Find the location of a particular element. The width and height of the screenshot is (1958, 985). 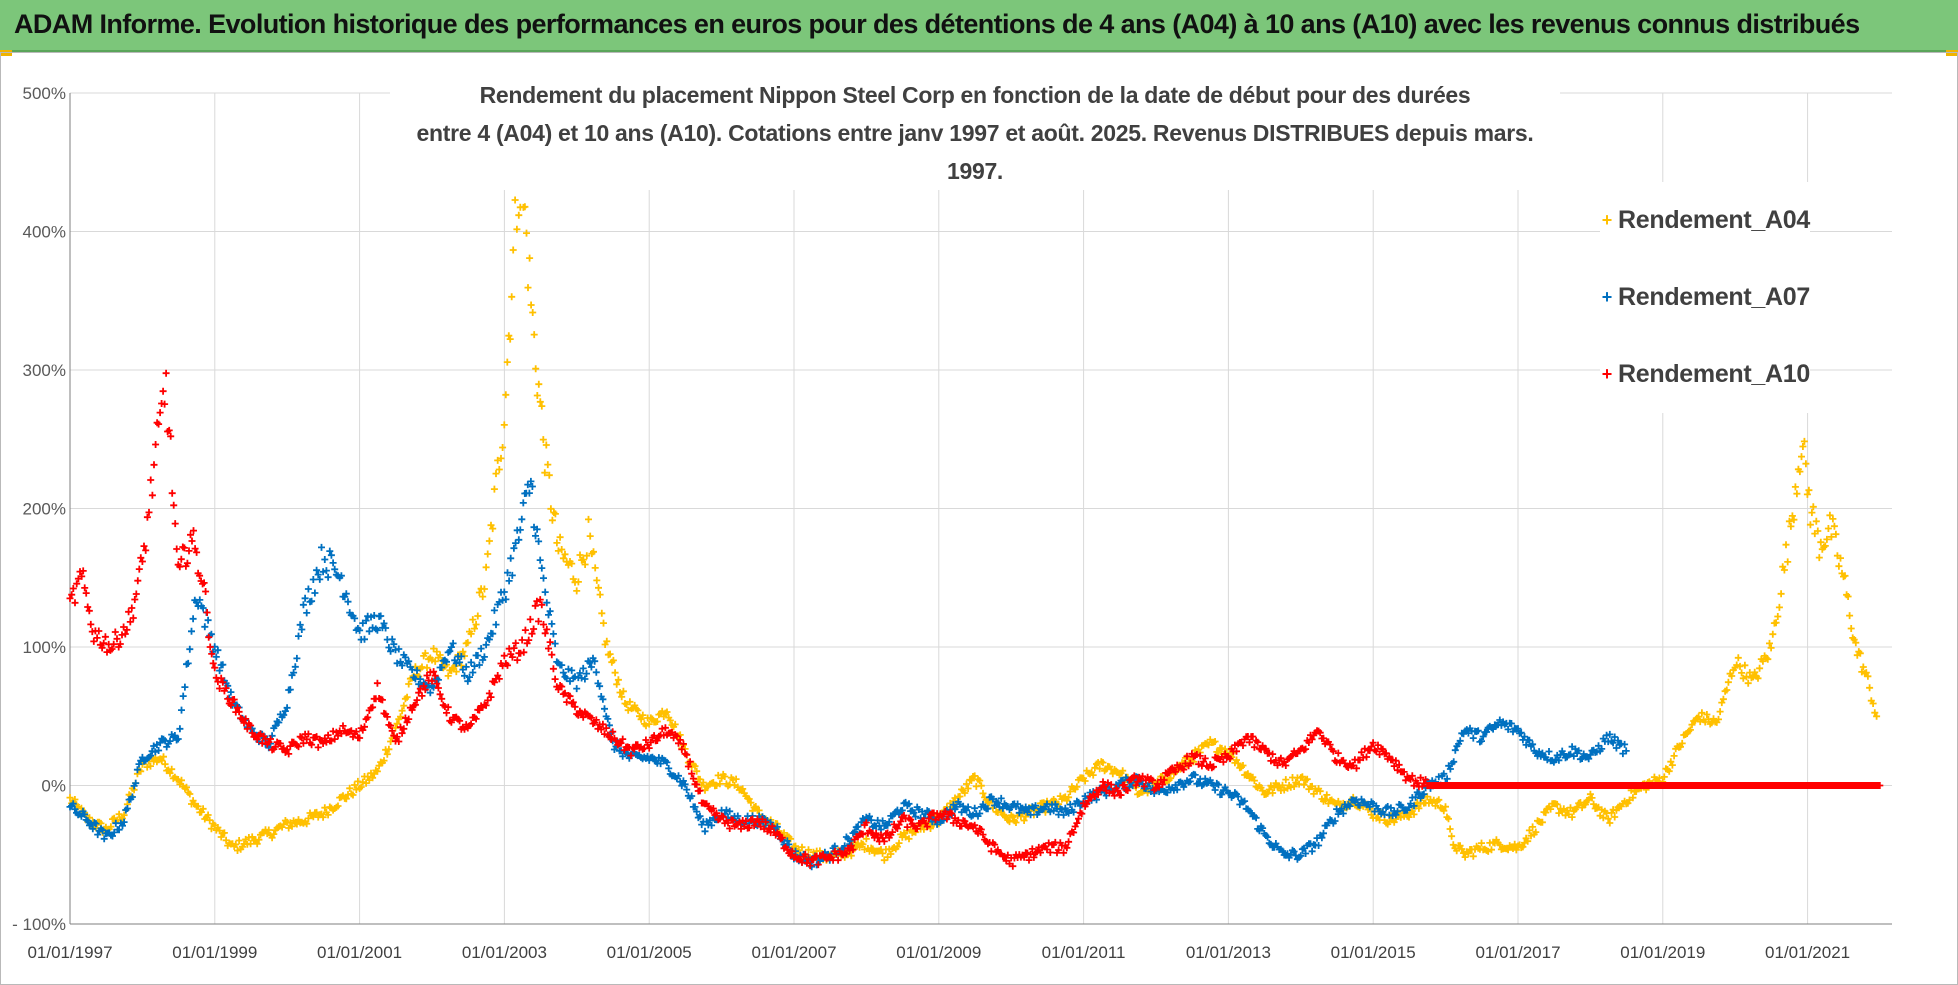

legend-item-a07: + Rendement_A07 is located at coordinates (1705, 297).